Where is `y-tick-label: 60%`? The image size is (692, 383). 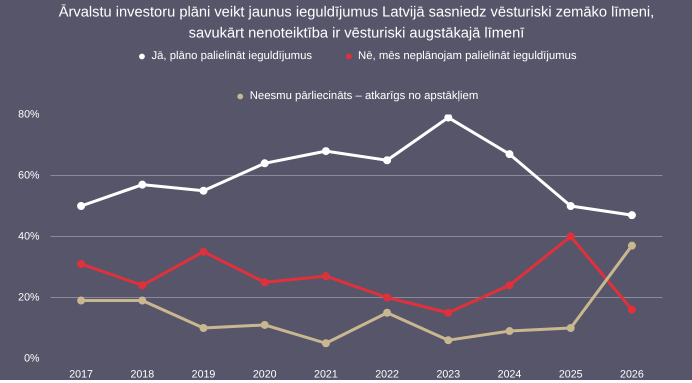 y-tick-label: 60% is located at coordinates (29, 176).